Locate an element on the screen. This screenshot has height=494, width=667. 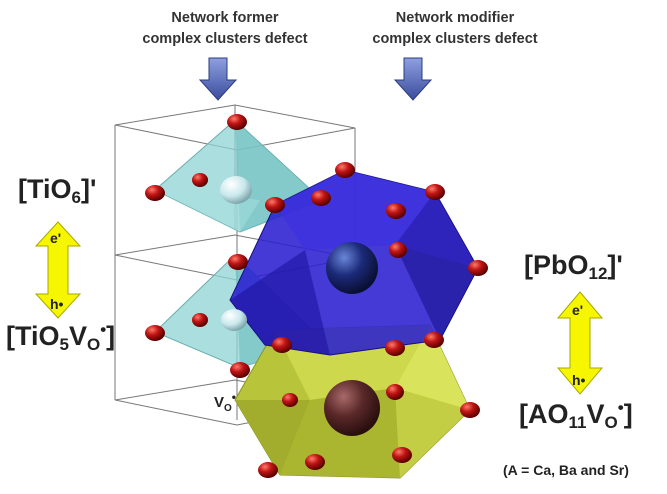
tio5vo-post: ] is located at coordinates (111, 336).